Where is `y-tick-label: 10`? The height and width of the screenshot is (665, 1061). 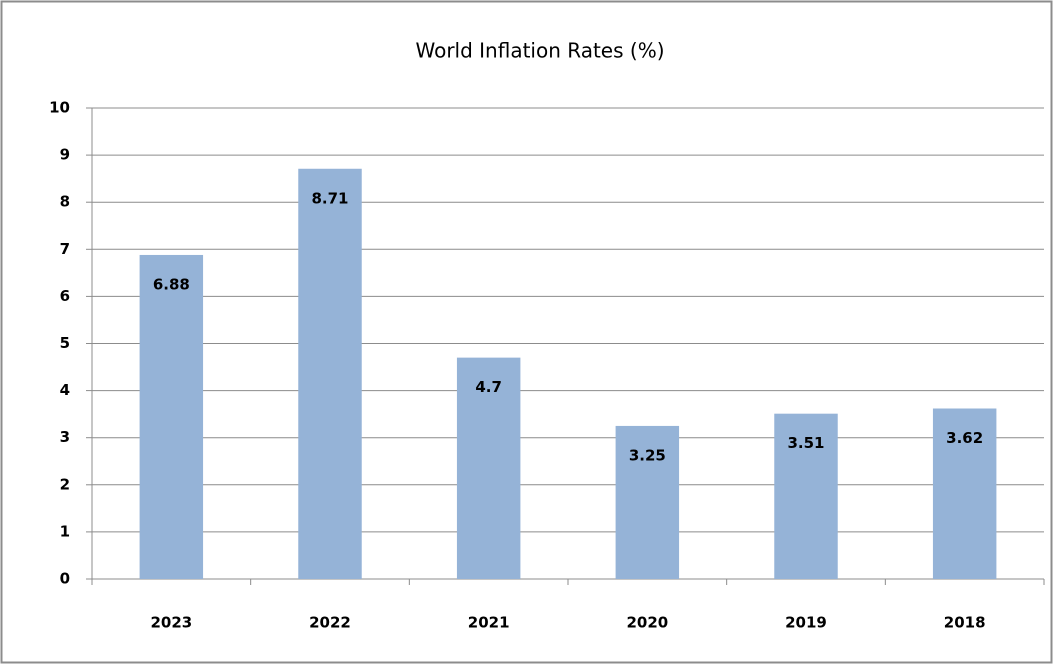 y-tick-label: 10 is located at coordinates (59, 108).